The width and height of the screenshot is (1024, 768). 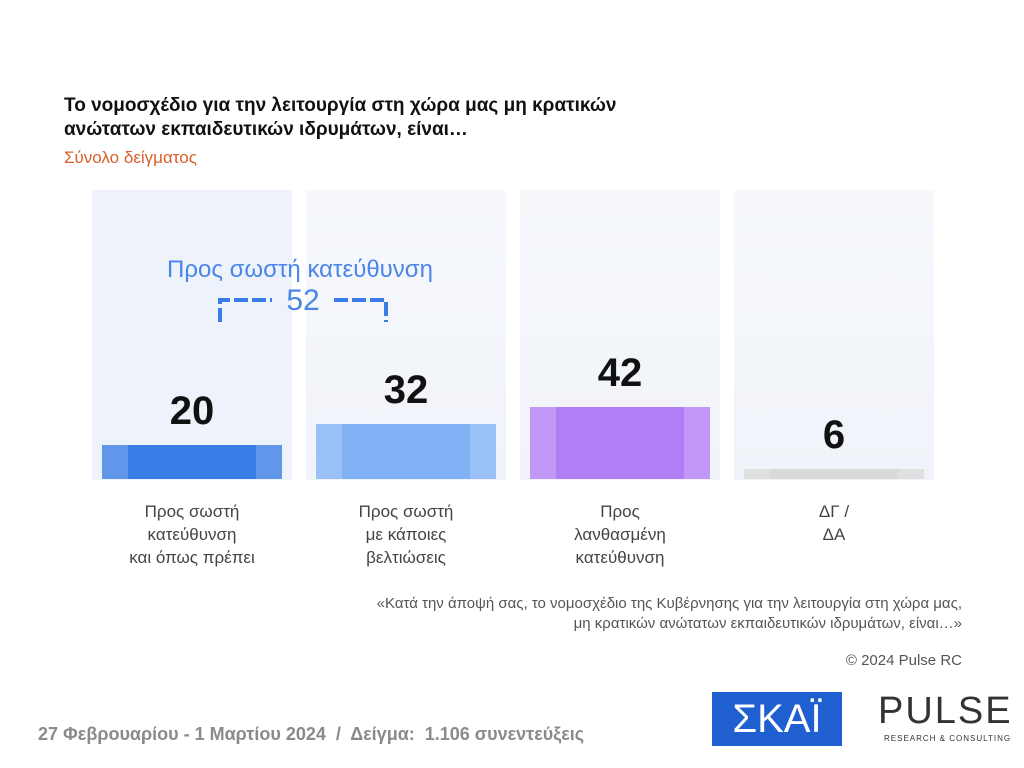 What do you see at coordinates (406, 389) in the screenshot?
I see `value-label: 32` at bounding box center [406, 389].